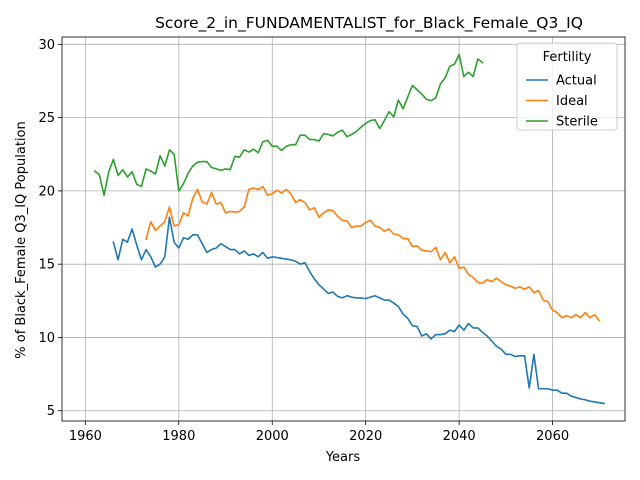 Image resolution: width=640 pixels, height=480 pixels. What do you see at coordinates (552, 436) in the screenshot?
I see `x-tick-label: 2060` at bounding box center [552, 436].